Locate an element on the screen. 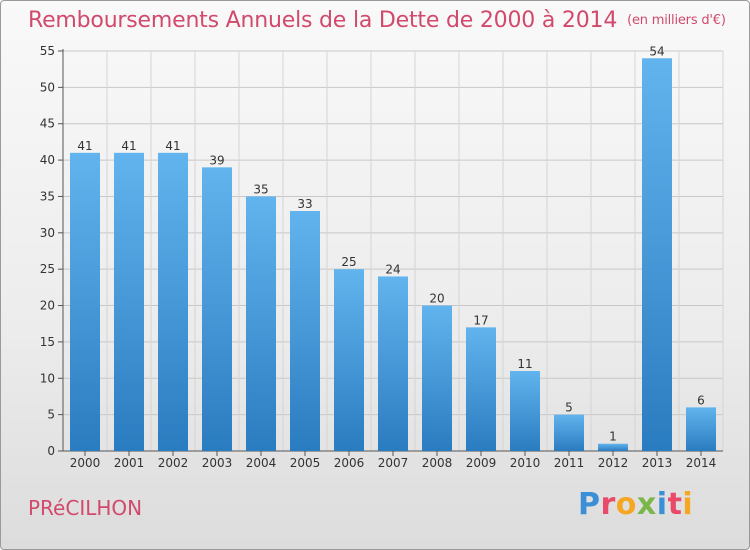  logo-letter: x is located at coordinates (646, 504).